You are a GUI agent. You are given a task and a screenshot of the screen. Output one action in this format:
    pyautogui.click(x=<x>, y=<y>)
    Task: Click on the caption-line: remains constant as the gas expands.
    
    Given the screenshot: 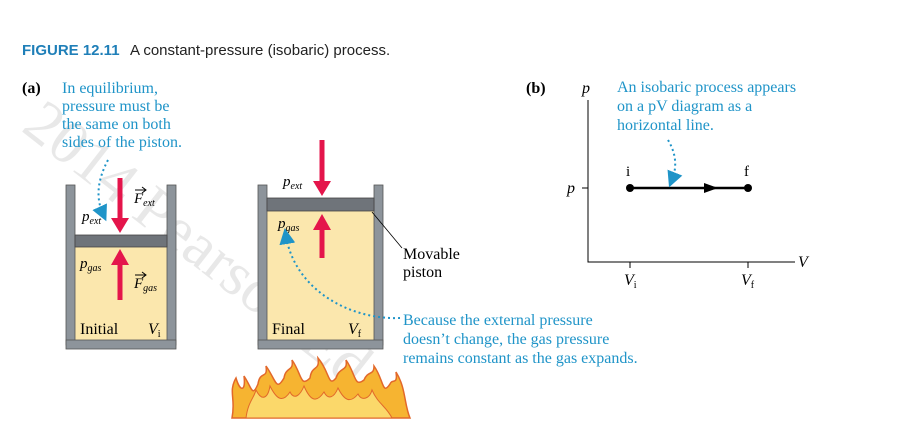 What is the action you would take?
    pyautogui.click(x=520, y=358)
    